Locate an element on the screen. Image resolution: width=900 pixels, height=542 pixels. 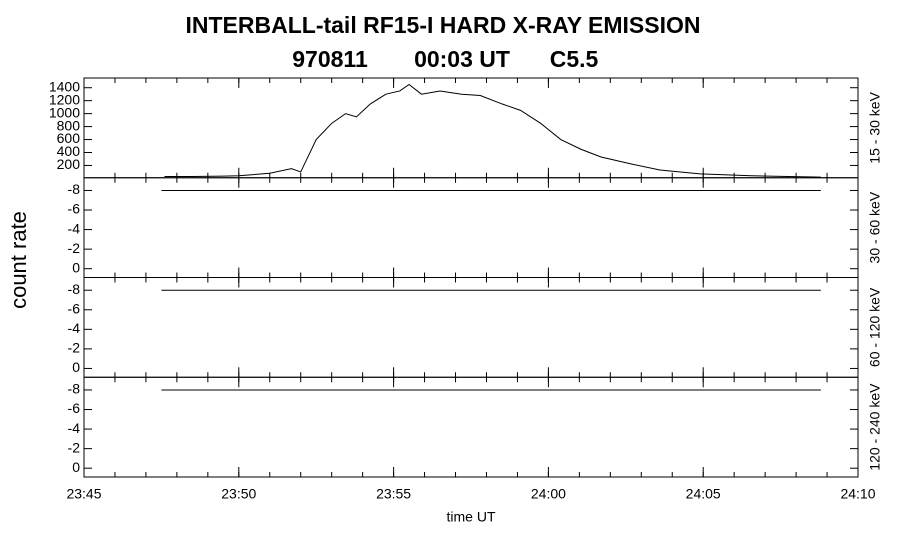
y-axis-label: count rate is located at coordinates (18, 260).